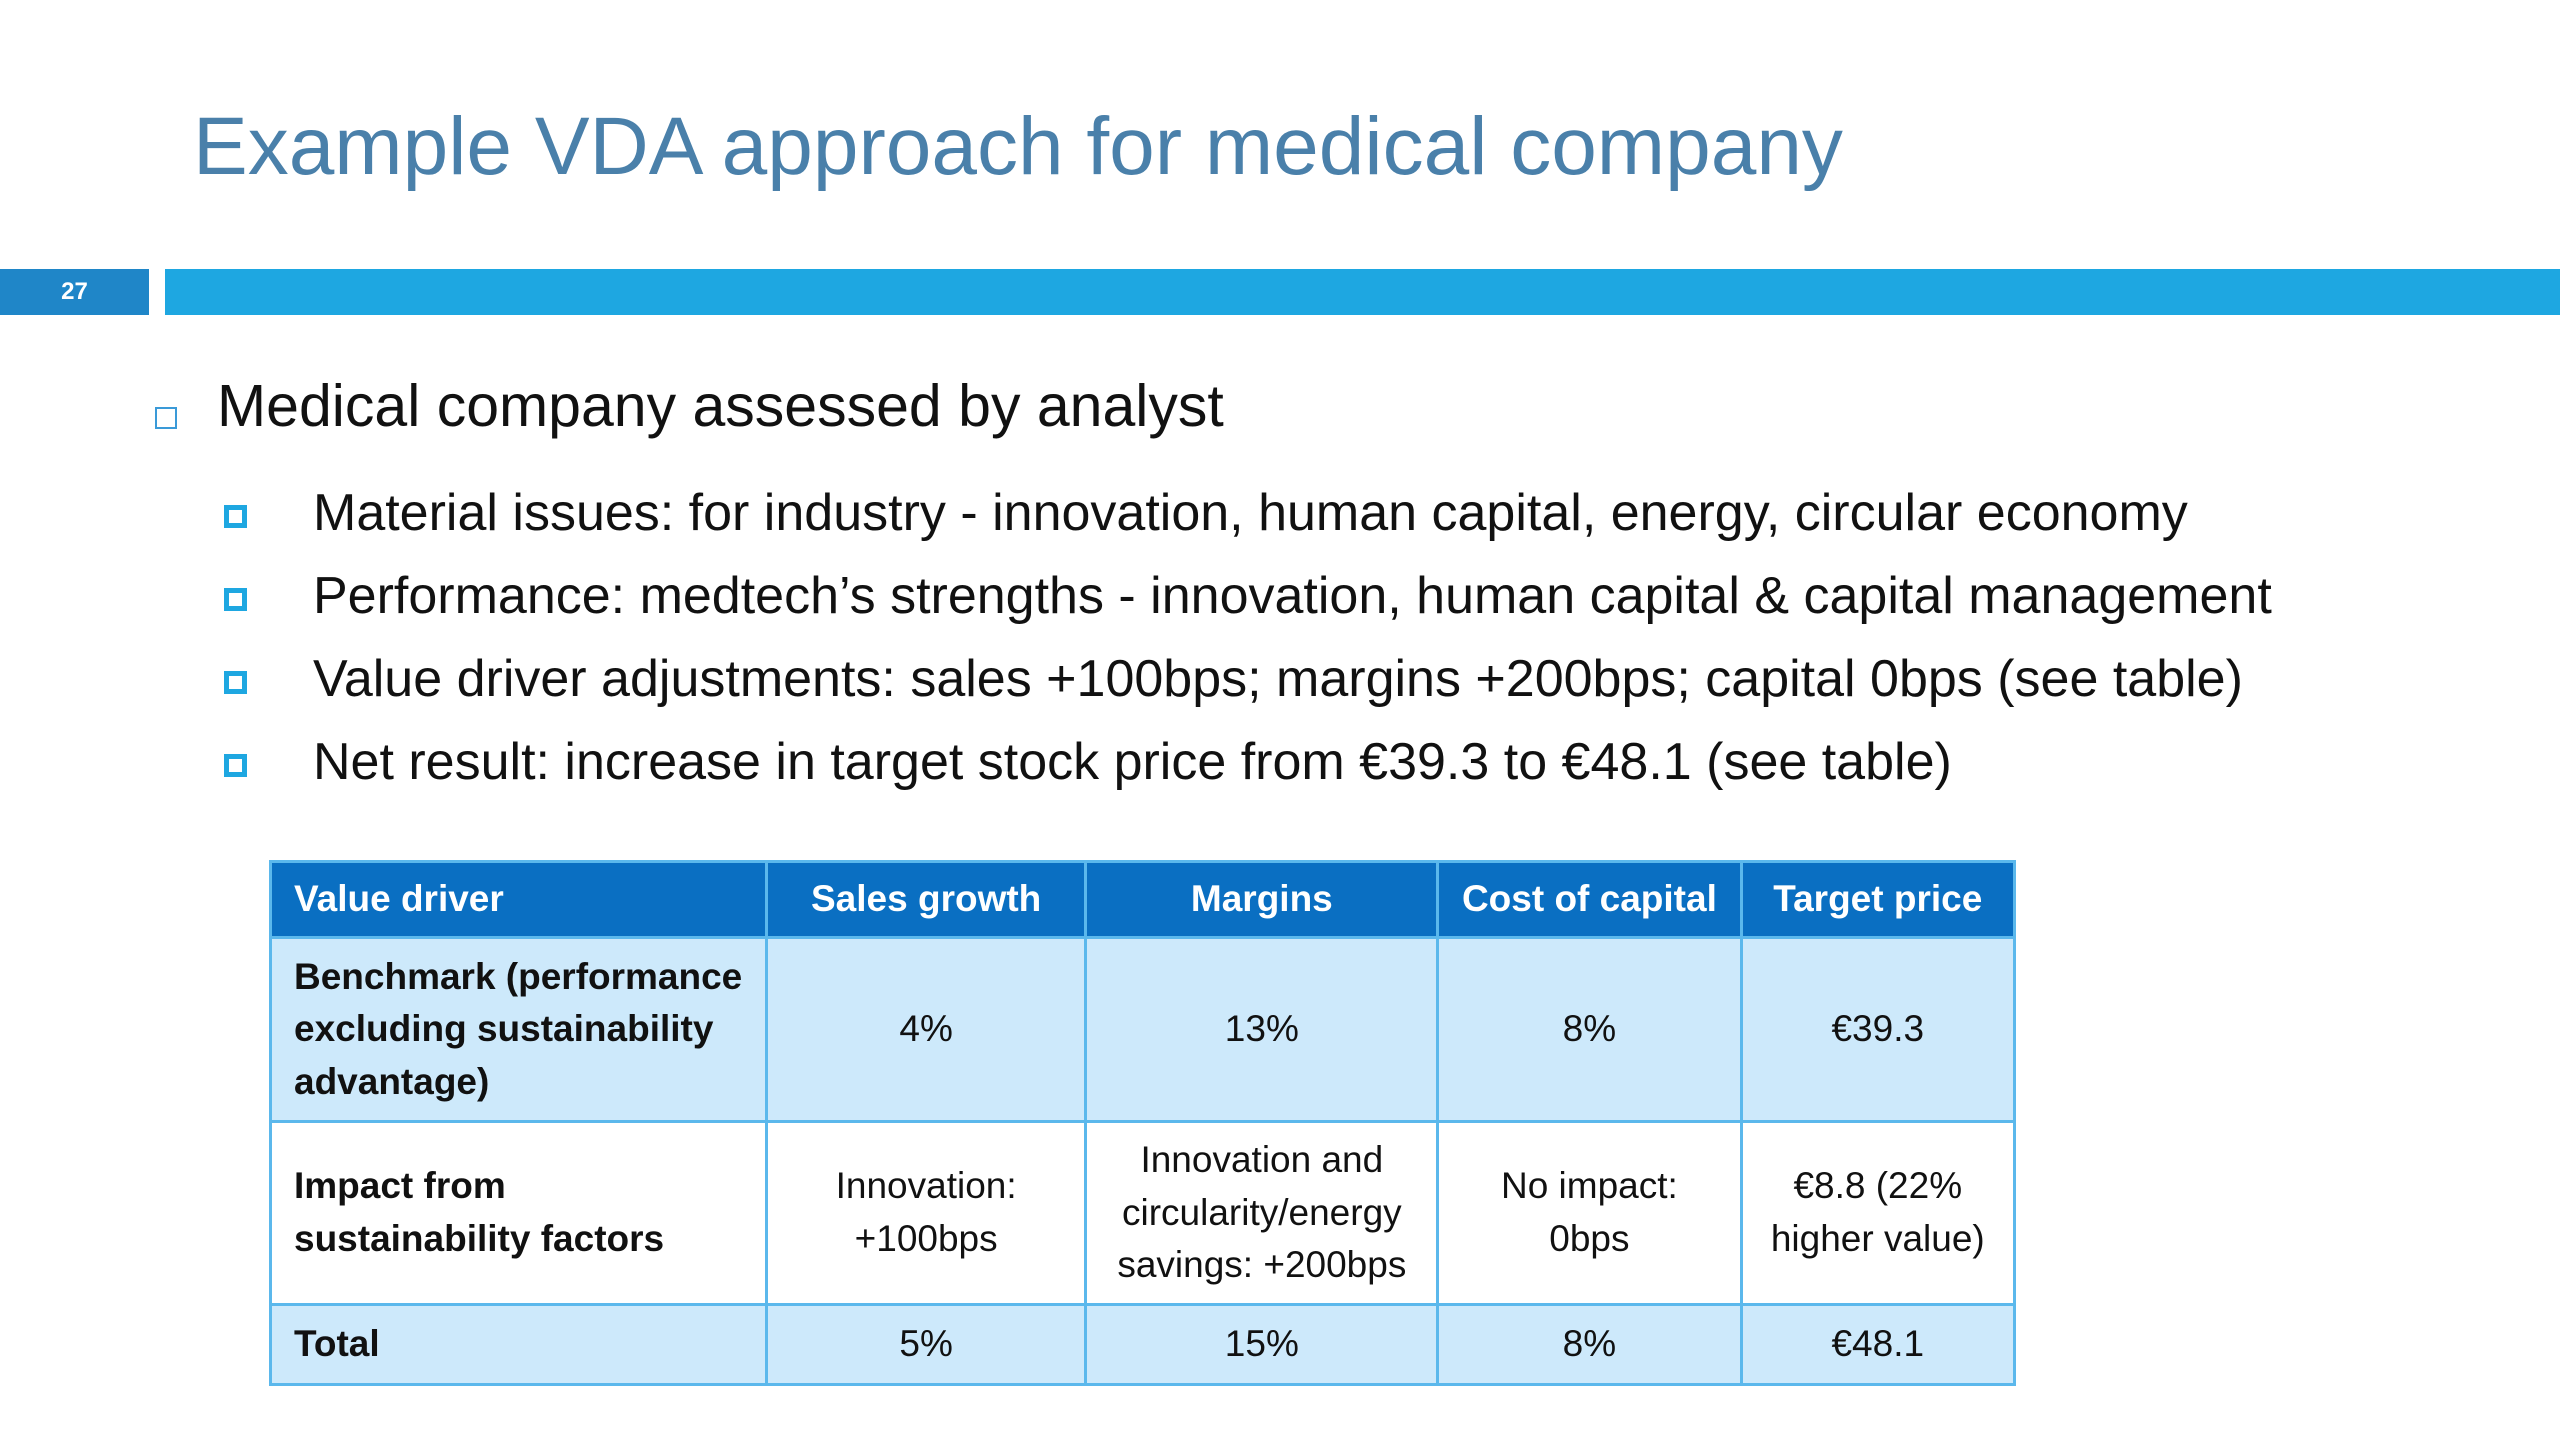 This screenshot has width=2560, height=1440. Describe the element at coordinates (1262, 899) in the screenshot. I see `header-cell: Margins` at that location.